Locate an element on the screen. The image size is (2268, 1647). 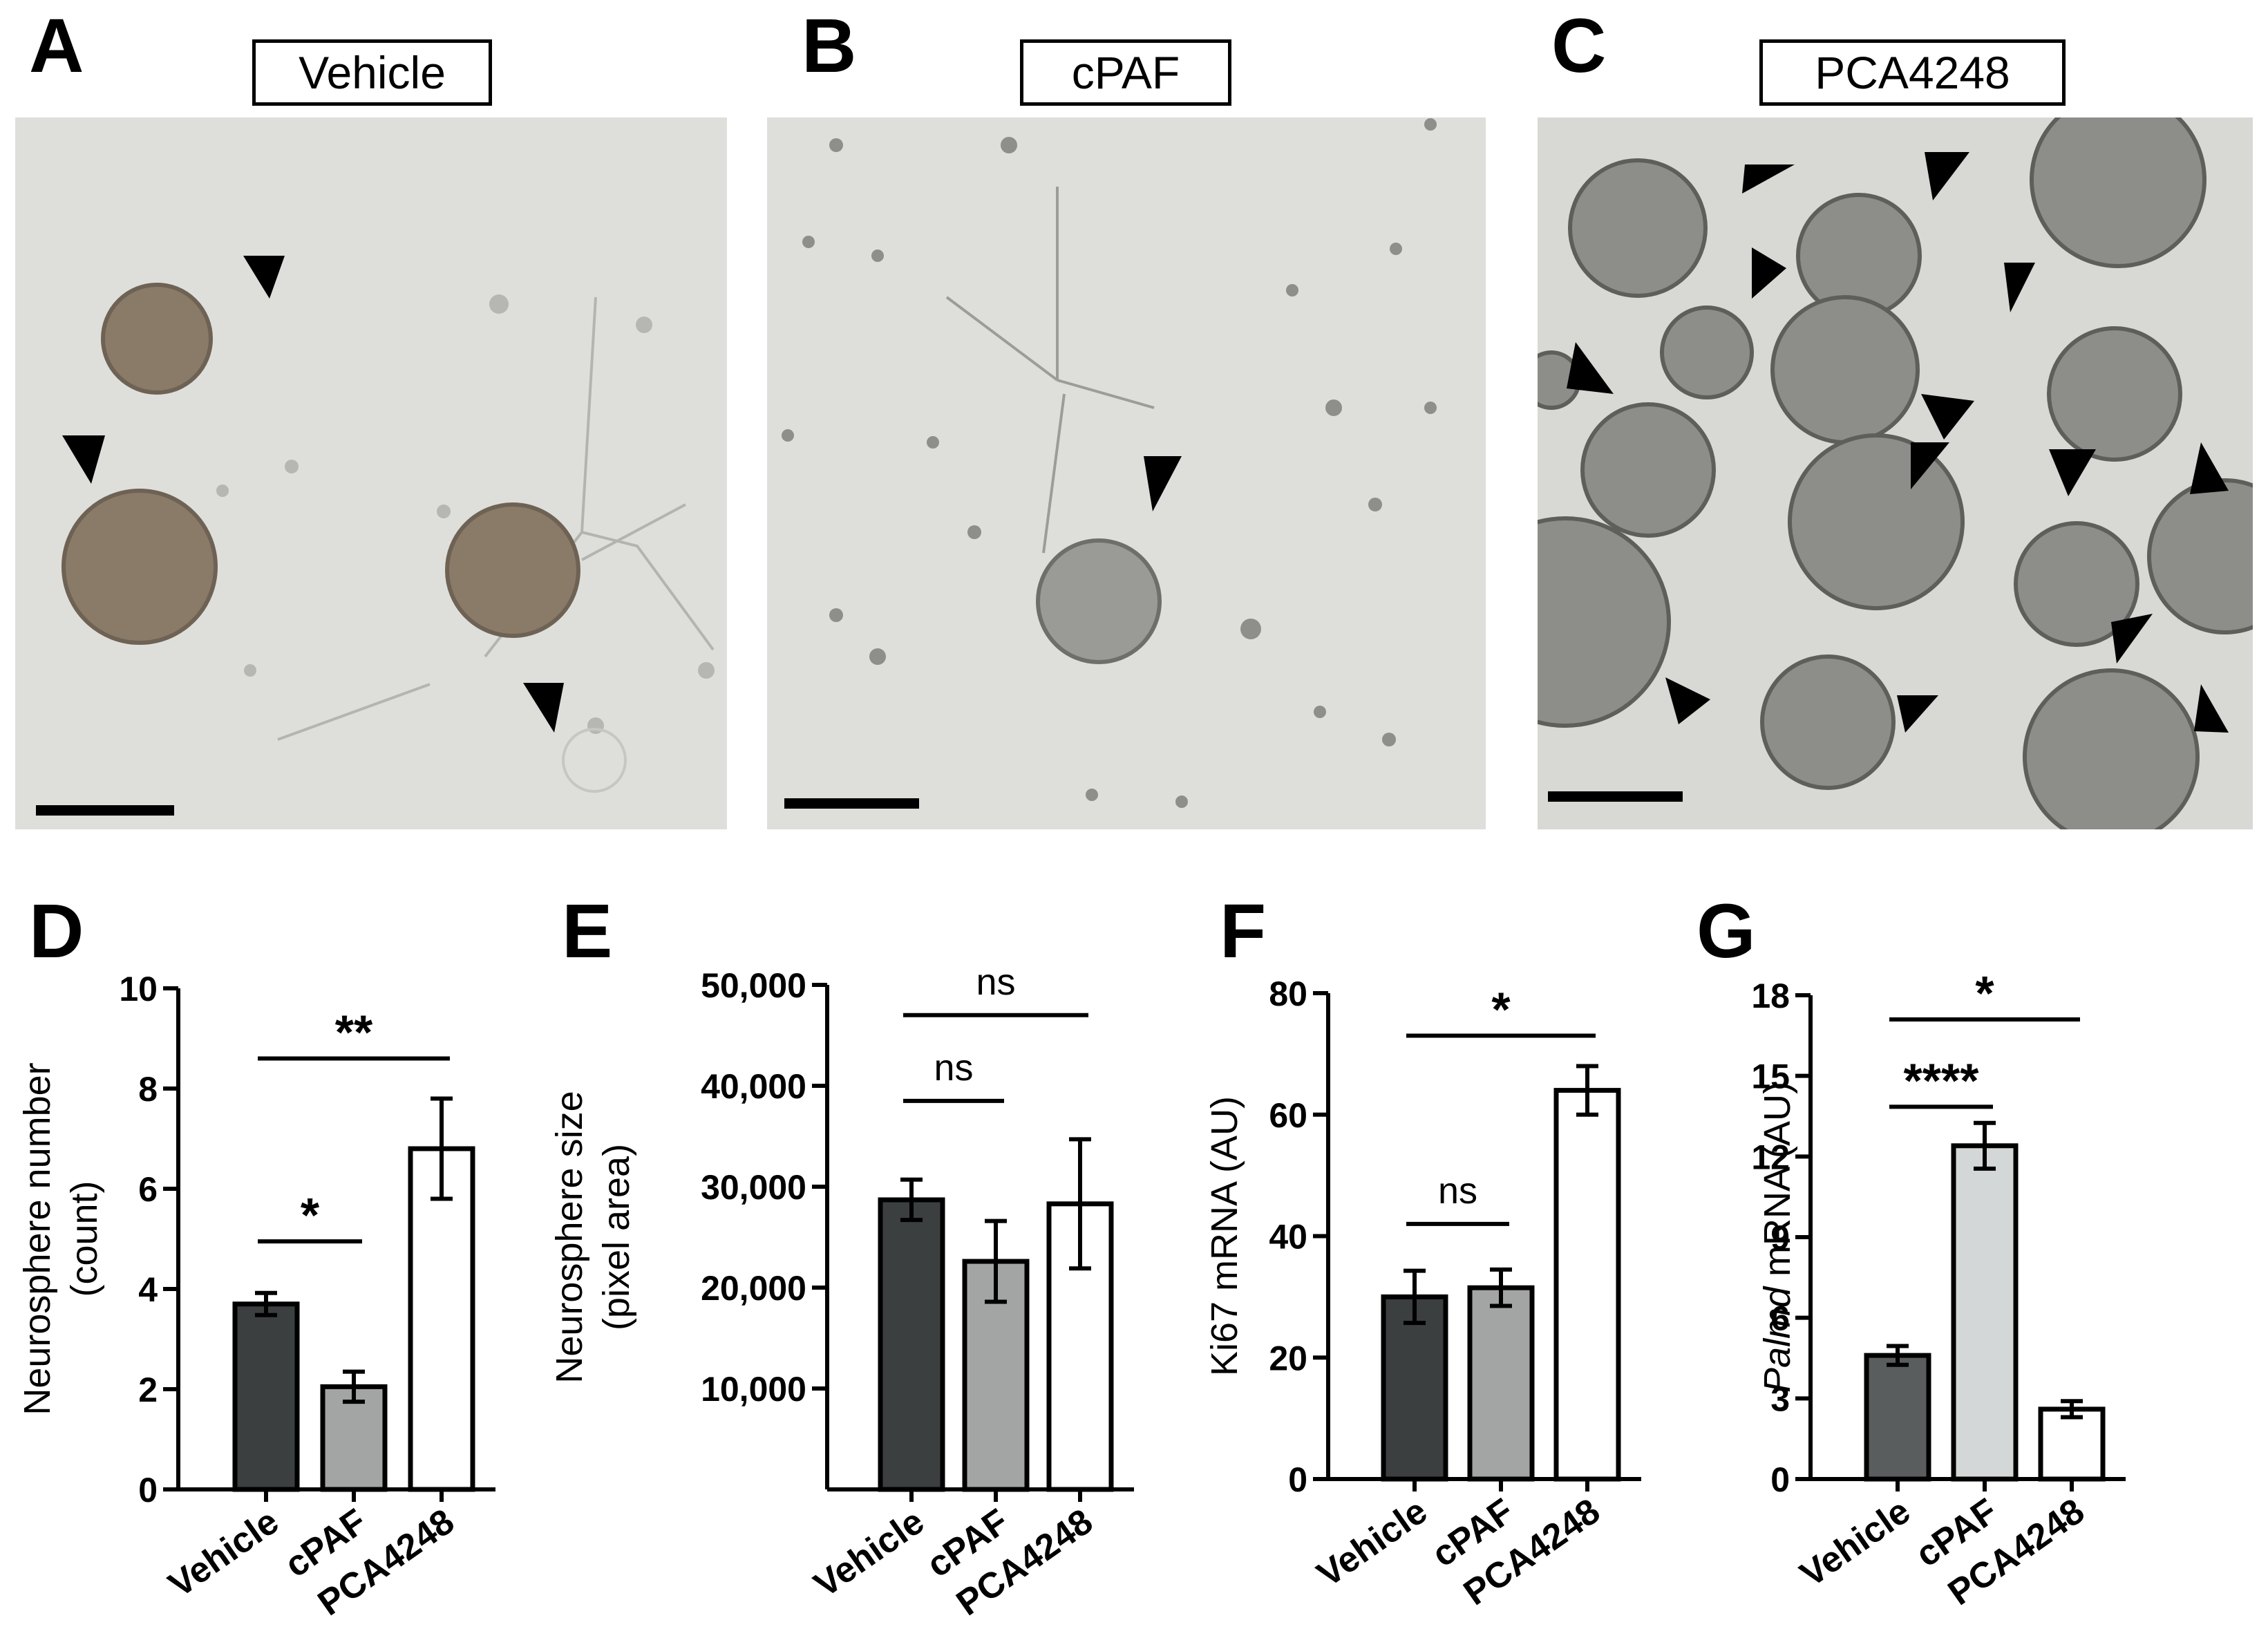
y-tick-label: 20 is located at coordinates (1288, 1358).